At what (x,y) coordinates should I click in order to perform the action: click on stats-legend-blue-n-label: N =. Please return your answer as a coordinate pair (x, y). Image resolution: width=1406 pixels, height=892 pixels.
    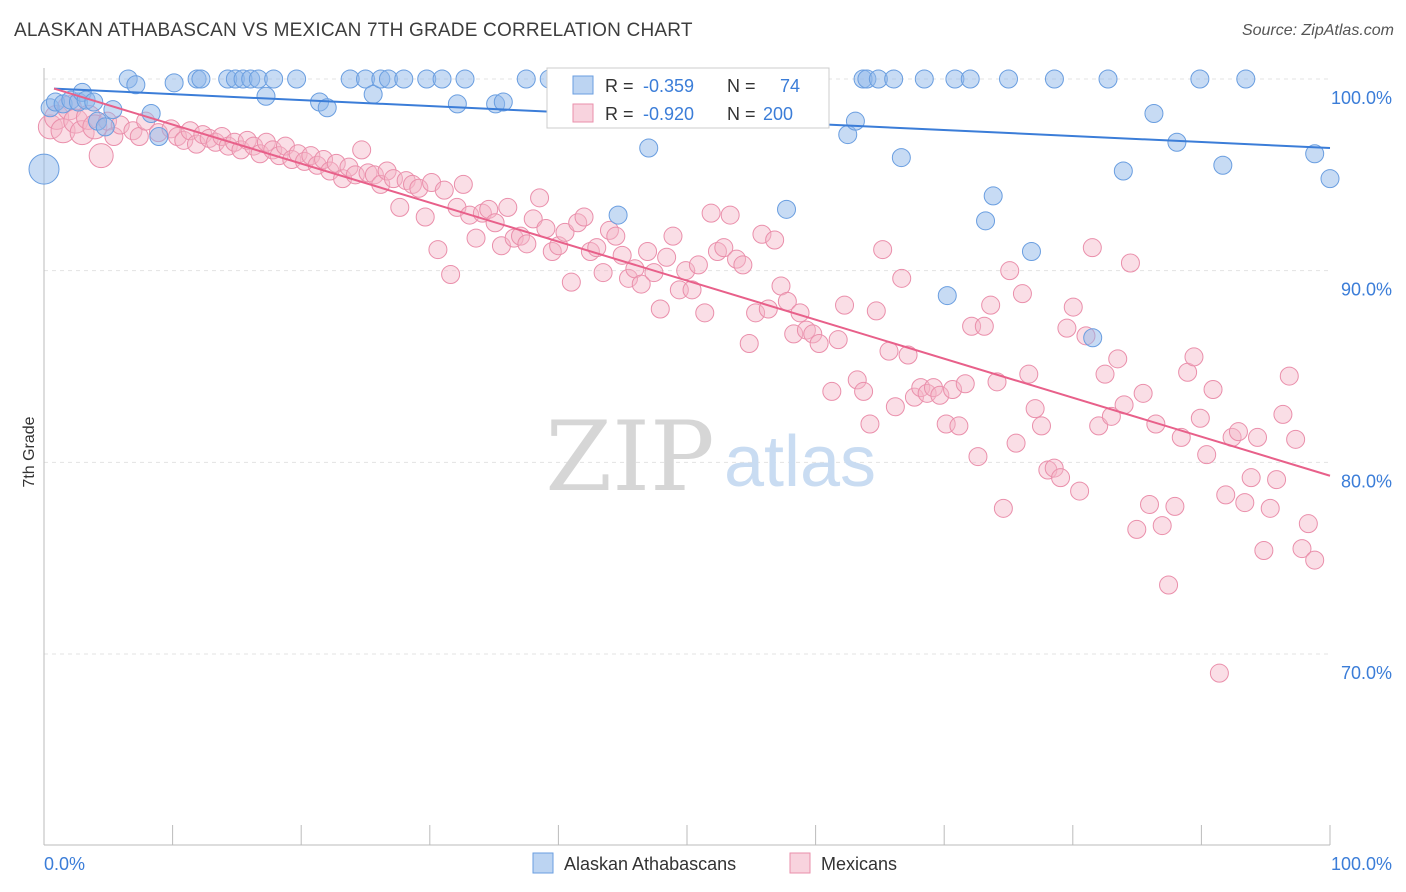
    Looking at the image, I should click on (741, 86).